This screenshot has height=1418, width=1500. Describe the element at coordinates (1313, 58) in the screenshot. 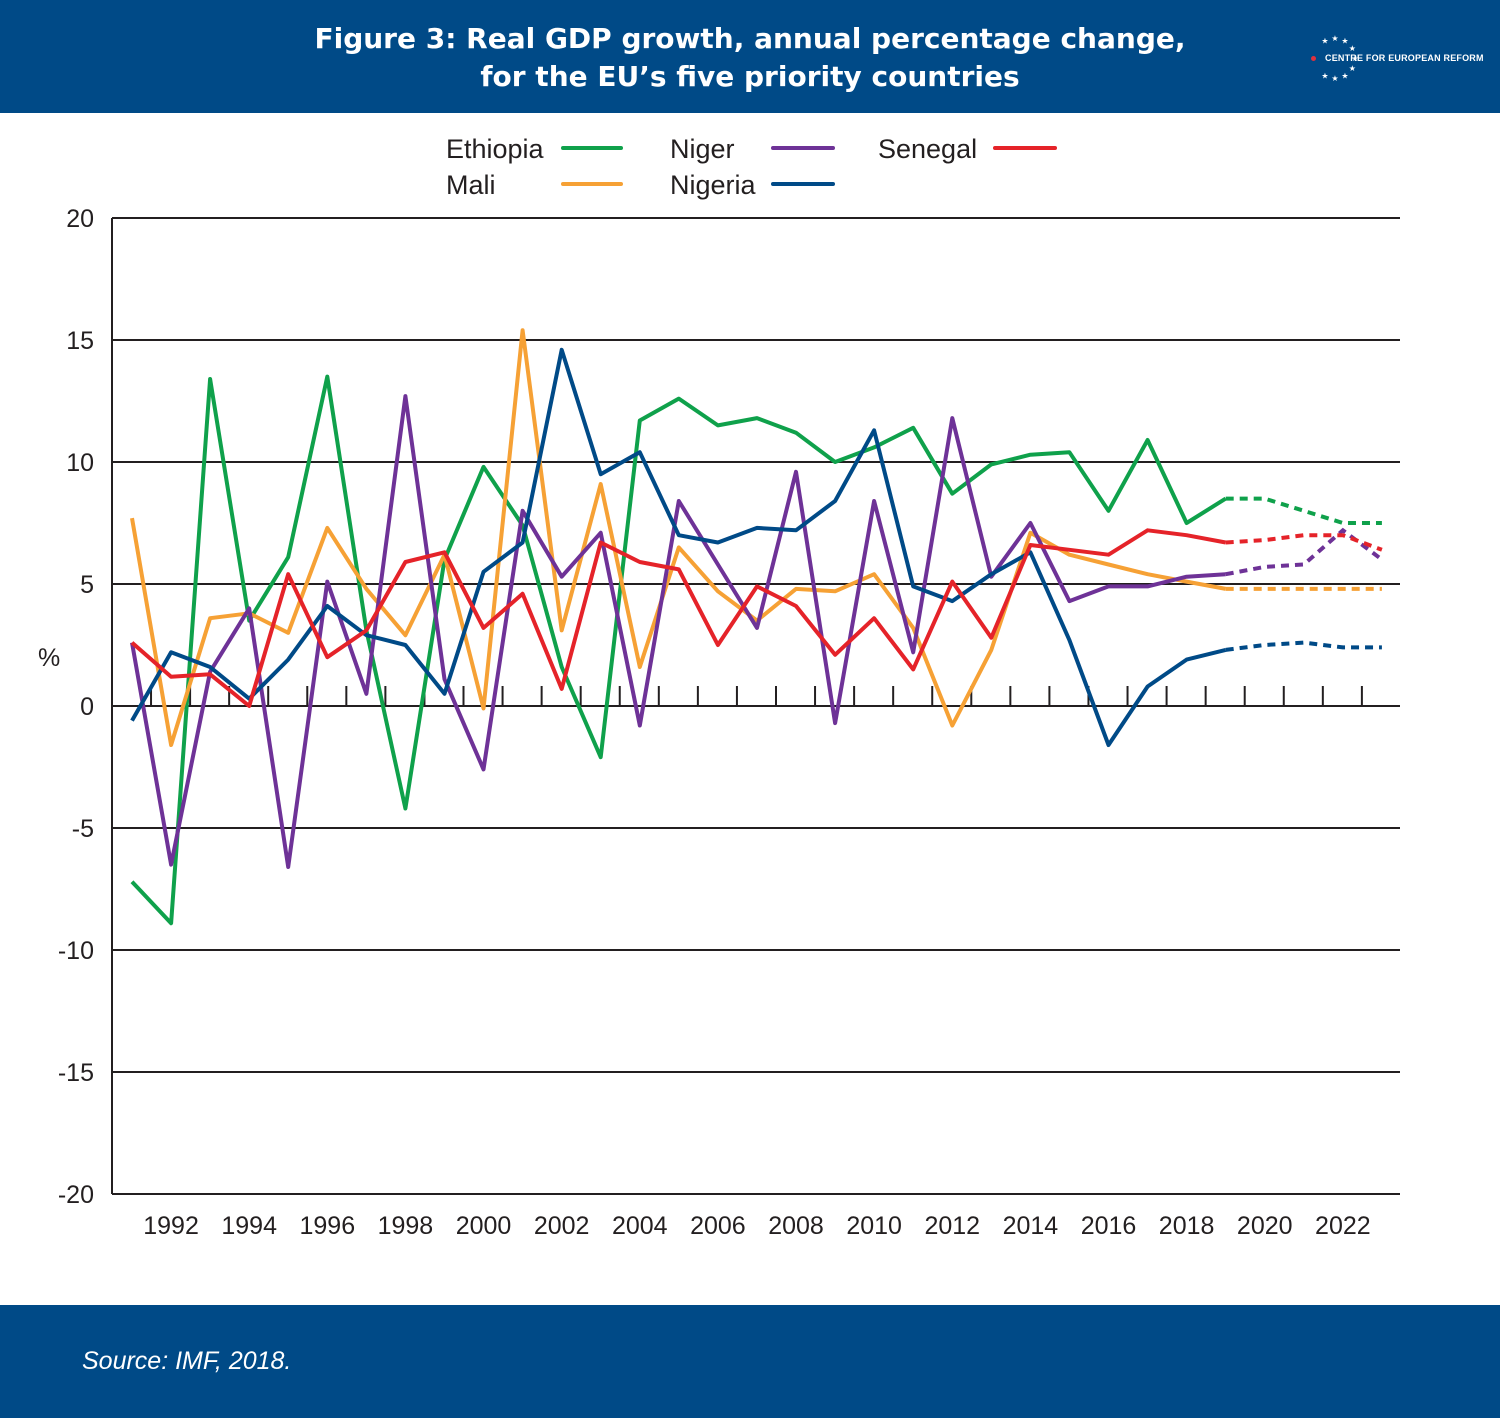

I see `logo-red-dot` at that location.